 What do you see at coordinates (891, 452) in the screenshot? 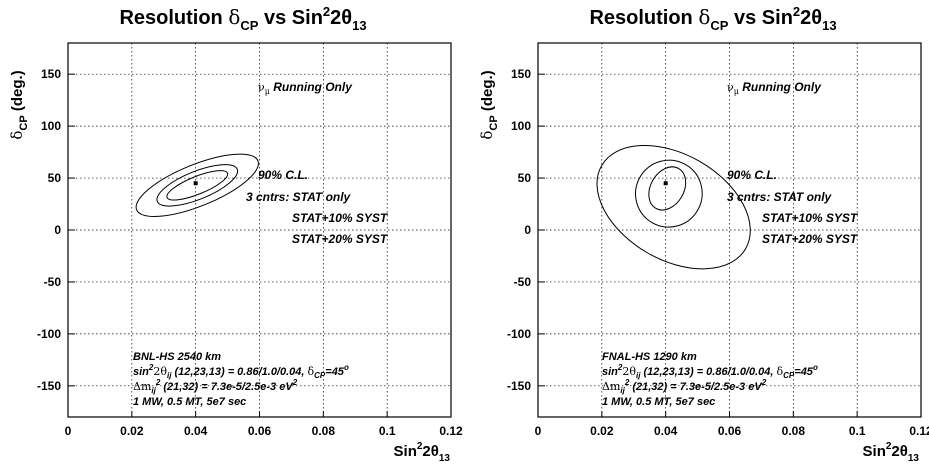
I see `right-x-axis-label: Sin22θ13` at bounding box center [891, 452].